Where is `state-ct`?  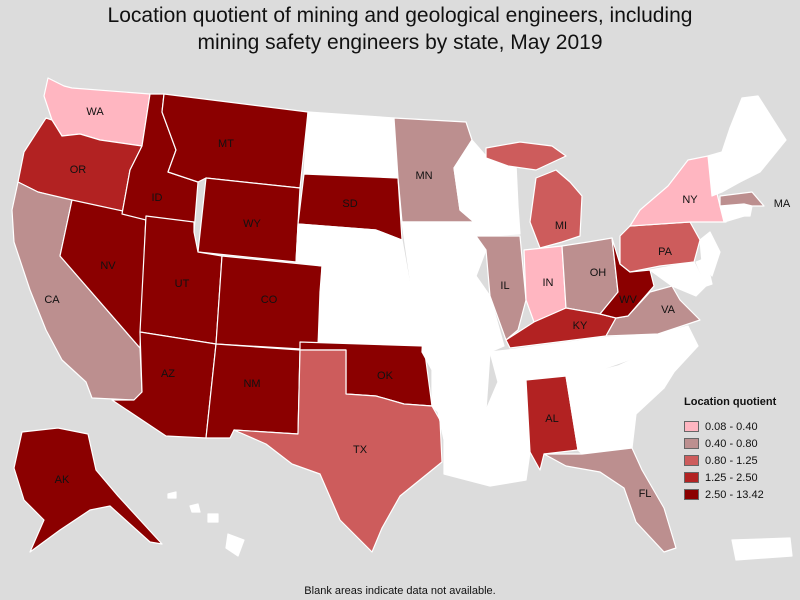 state-ct is located at coordinates (732, 213).